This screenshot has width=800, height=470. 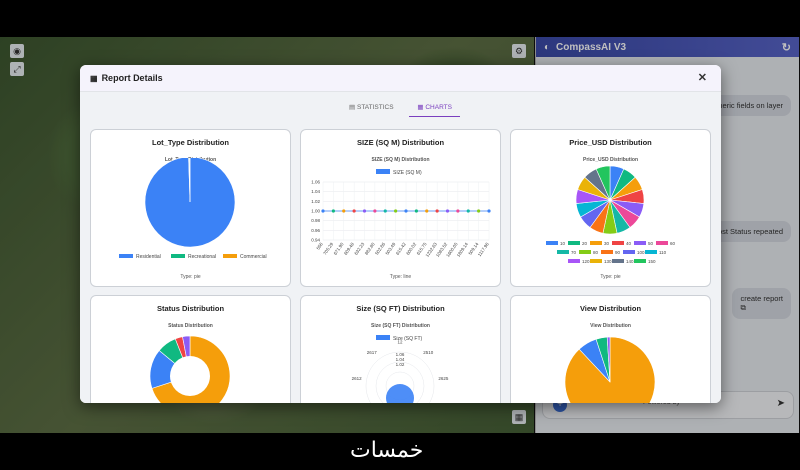 What do you see at coordinates (574, 252) in the screenshot?
I see `legend-label: 70` at bounding box center [574, 252].